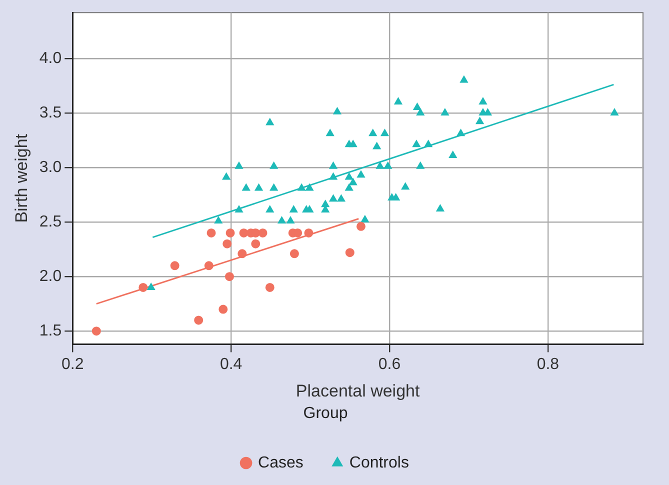 The height and width of the screenshot is (485, 669). Describe the element at coordinates (50, 221) in the screenshot. I see `y-tick-label: 2.5` at that location.